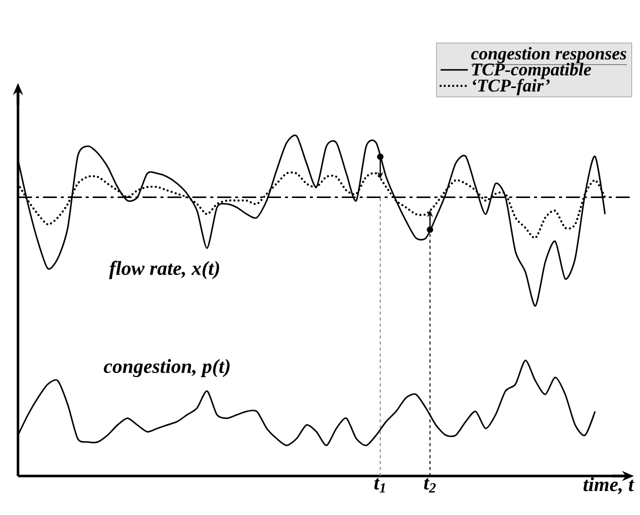  I want to click on legend-label: TCP-compatible, so click(532, 71).